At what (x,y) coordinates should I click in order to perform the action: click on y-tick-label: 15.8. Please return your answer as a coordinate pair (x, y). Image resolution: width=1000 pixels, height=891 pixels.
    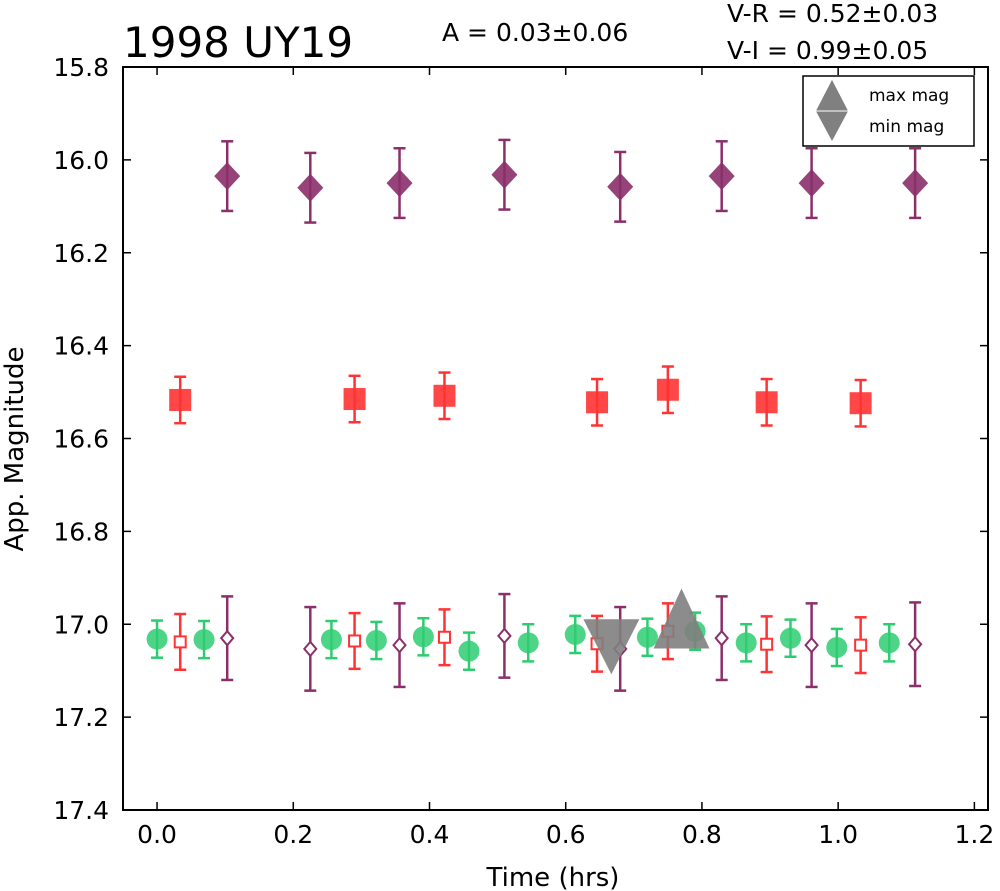
    Looking at the image, I should click on (81, 67).